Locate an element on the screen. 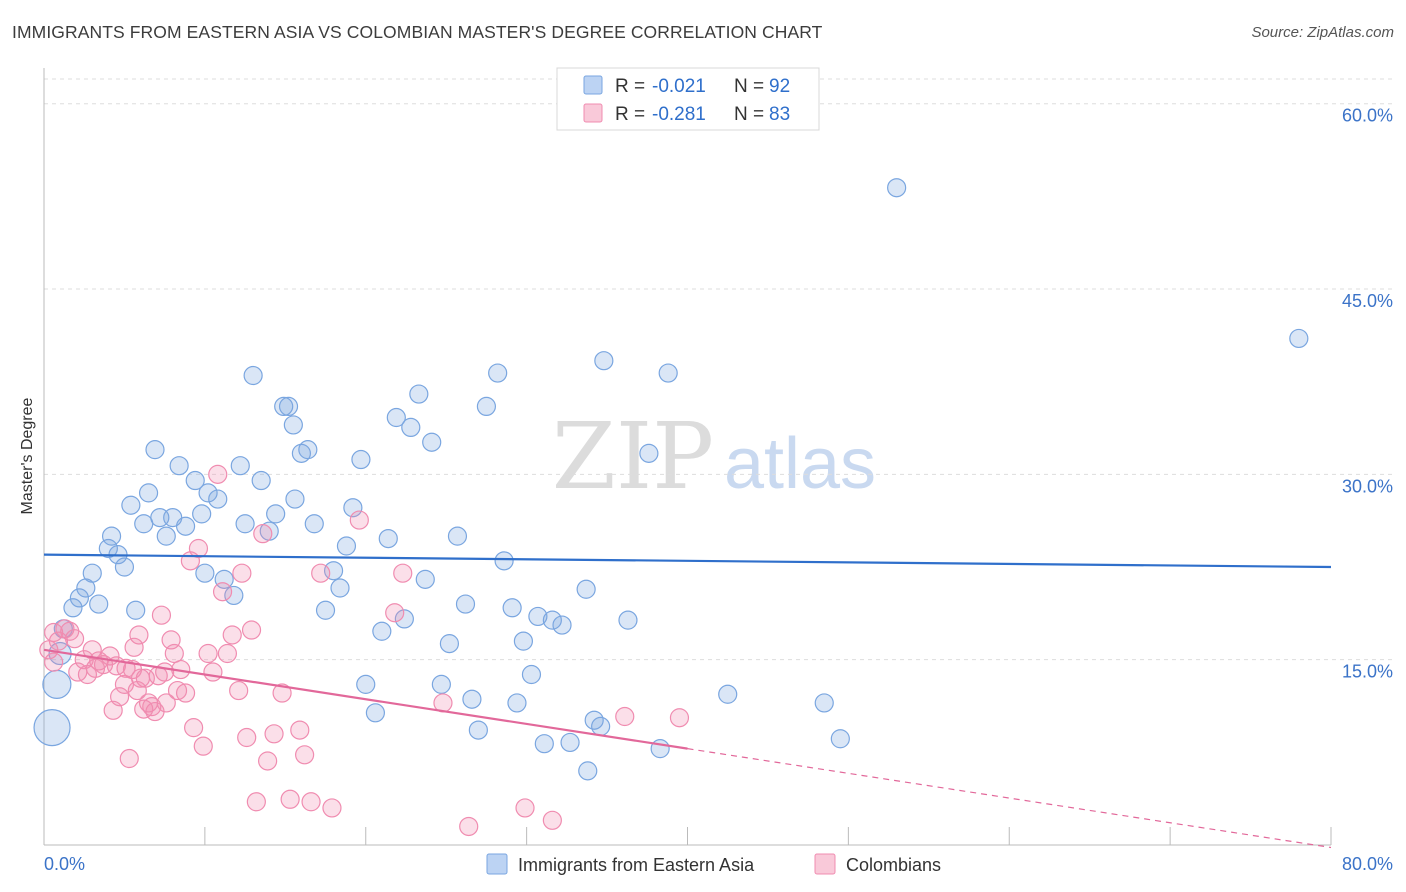 This screenshot has width=1406, height=892. watermark-atlas: atlas is located at coordinates (800, 464).